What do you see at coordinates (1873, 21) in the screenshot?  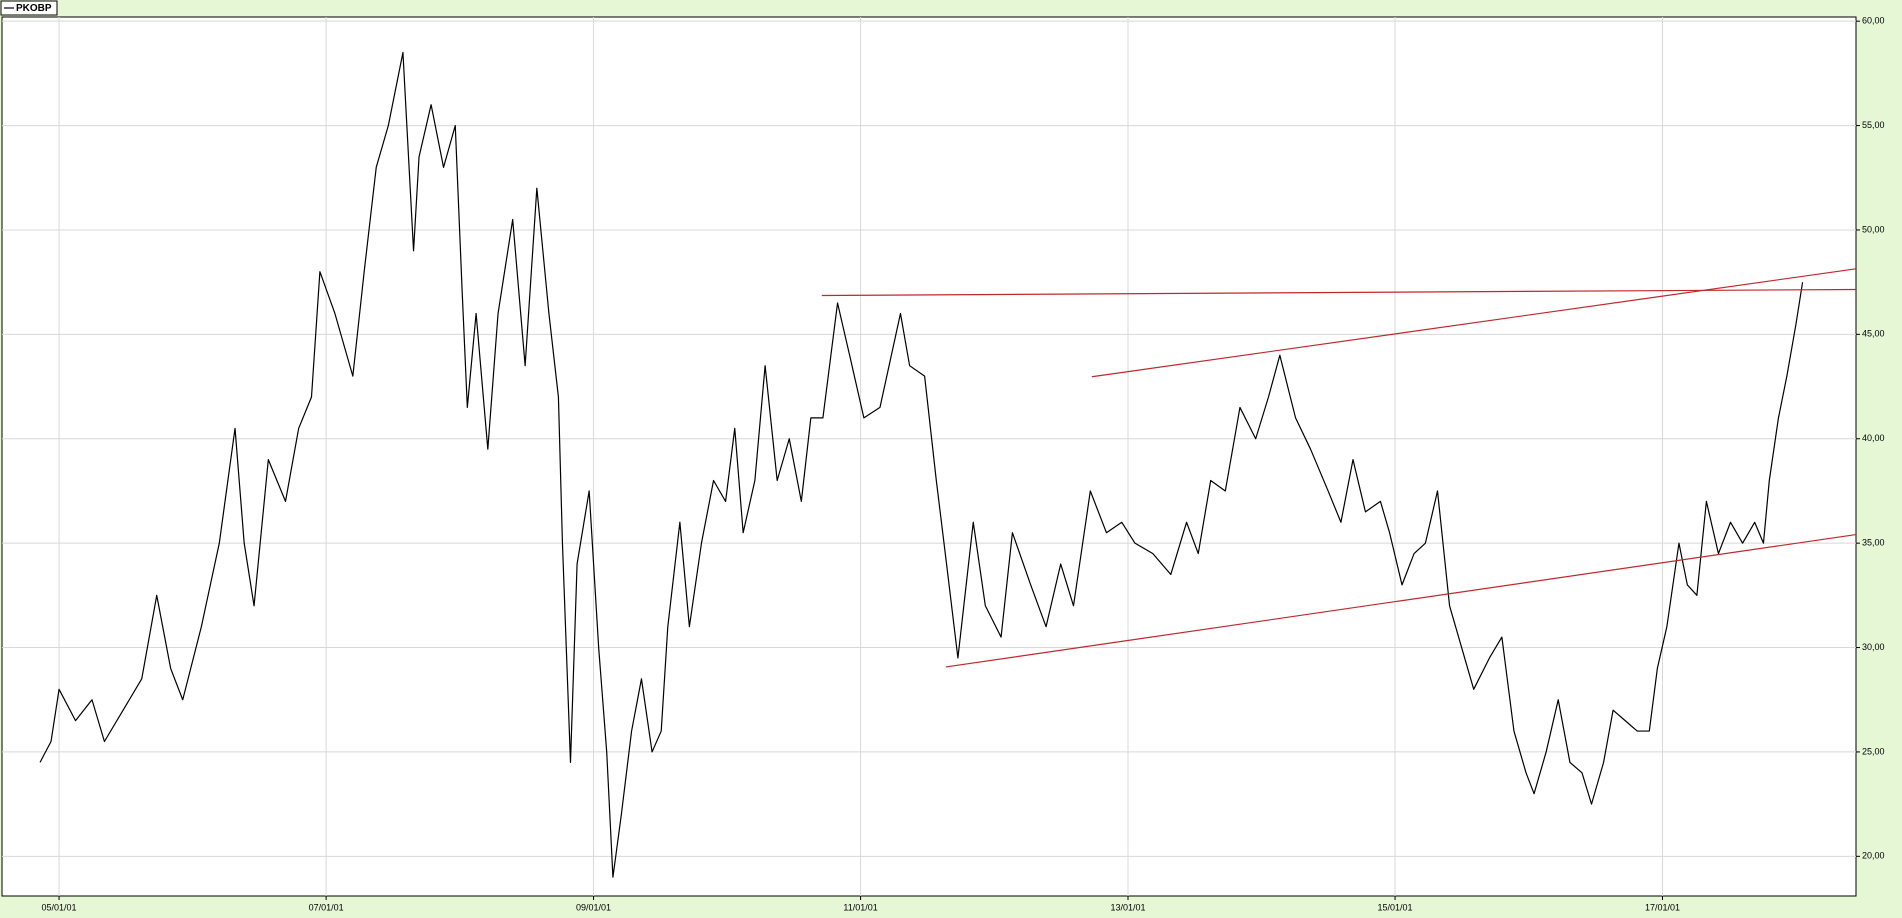 I see `y-tick-label: 60,00` at bounding box center [1873, 21].